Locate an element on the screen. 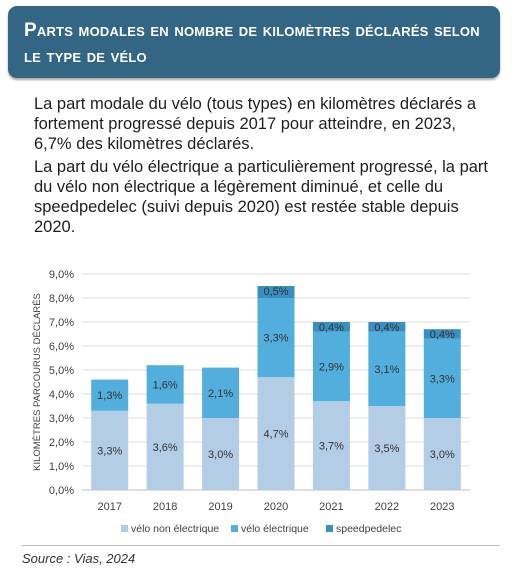 The height and width of the screenshot is (580, 512). y-tick-label: 2,0% is located at coordinates (61, 443).